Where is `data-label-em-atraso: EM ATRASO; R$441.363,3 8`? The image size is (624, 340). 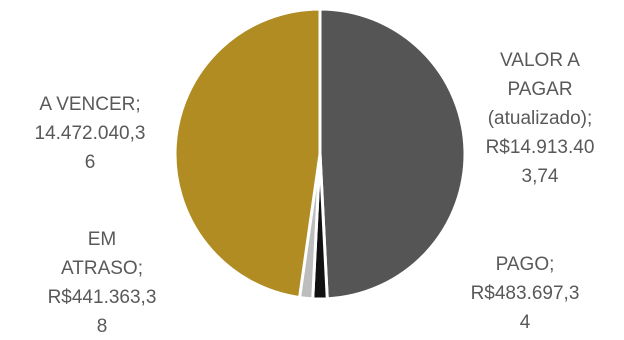 data-label-em-atraso: EM ATRASO; R$441.363,3 8 is located at coordinates (102, 283).